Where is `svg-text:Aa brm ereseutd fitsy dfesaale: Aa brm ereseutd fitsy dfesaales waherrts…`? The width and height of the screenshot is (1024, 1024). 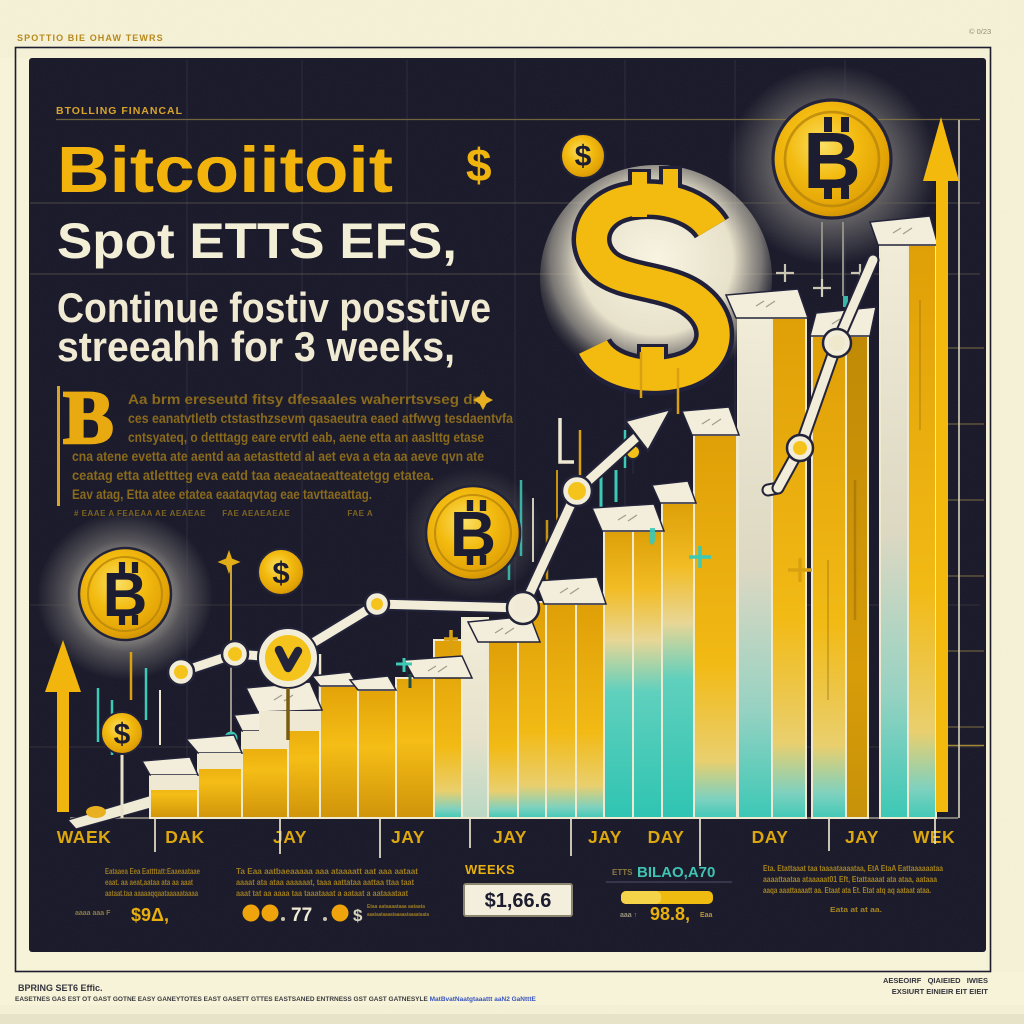
svg-text:Aa brm ereseutd fitsy dfesaale: Aa brm ereseutd fitsy dfesaales waherrts… is located at coordinates (307, 399).